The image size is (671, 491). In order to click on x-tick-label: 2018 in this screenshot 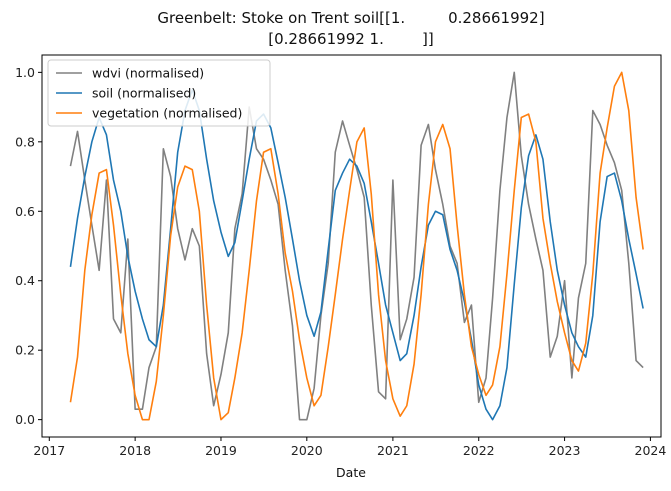, I will do `click(135, 450)`.